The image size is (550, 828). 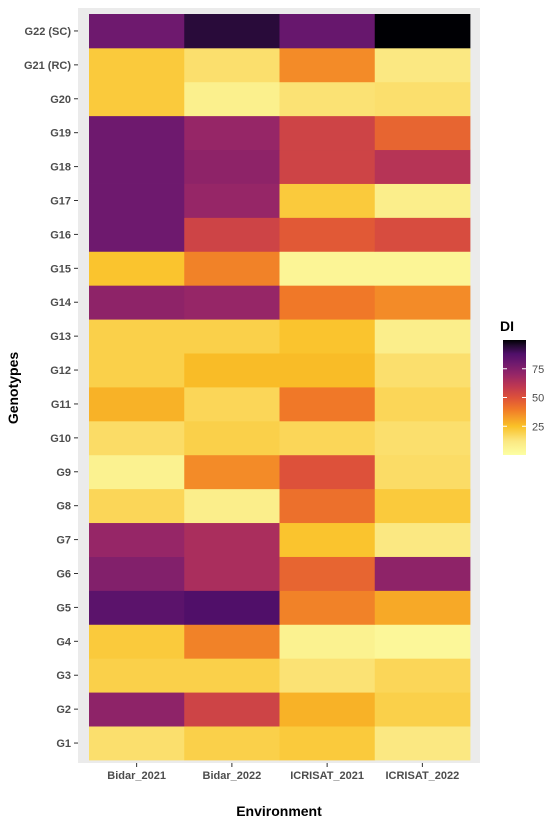 I want to click on legend-title: DI, so click(x=507, y=326).